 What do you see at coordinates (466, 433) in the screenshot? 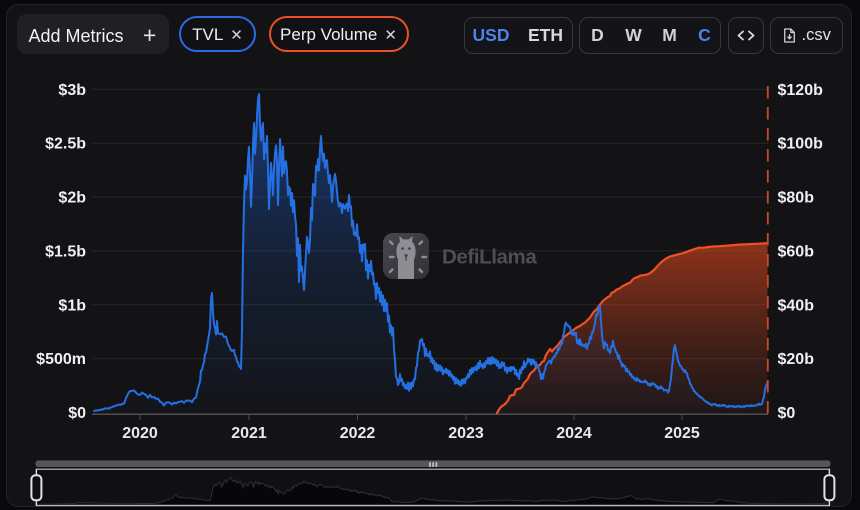
I see `svg-text: 2023` at bounding box center [466, 433].